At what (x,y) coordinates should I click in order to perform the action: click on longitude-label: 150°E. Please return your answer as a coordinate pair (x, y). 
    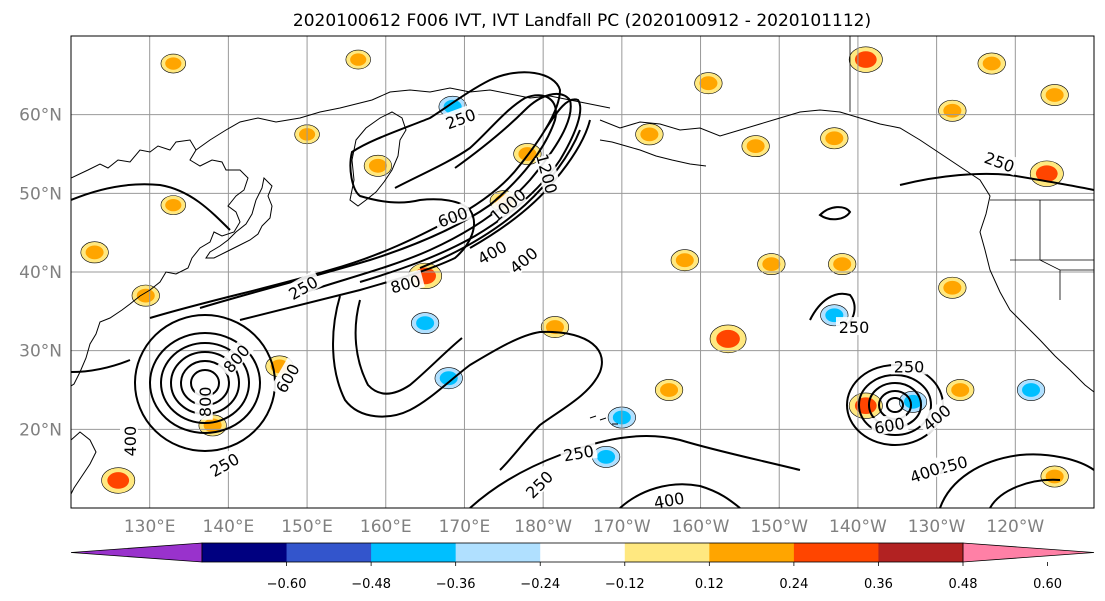
    Looking at the image, I should click on (307, 527).